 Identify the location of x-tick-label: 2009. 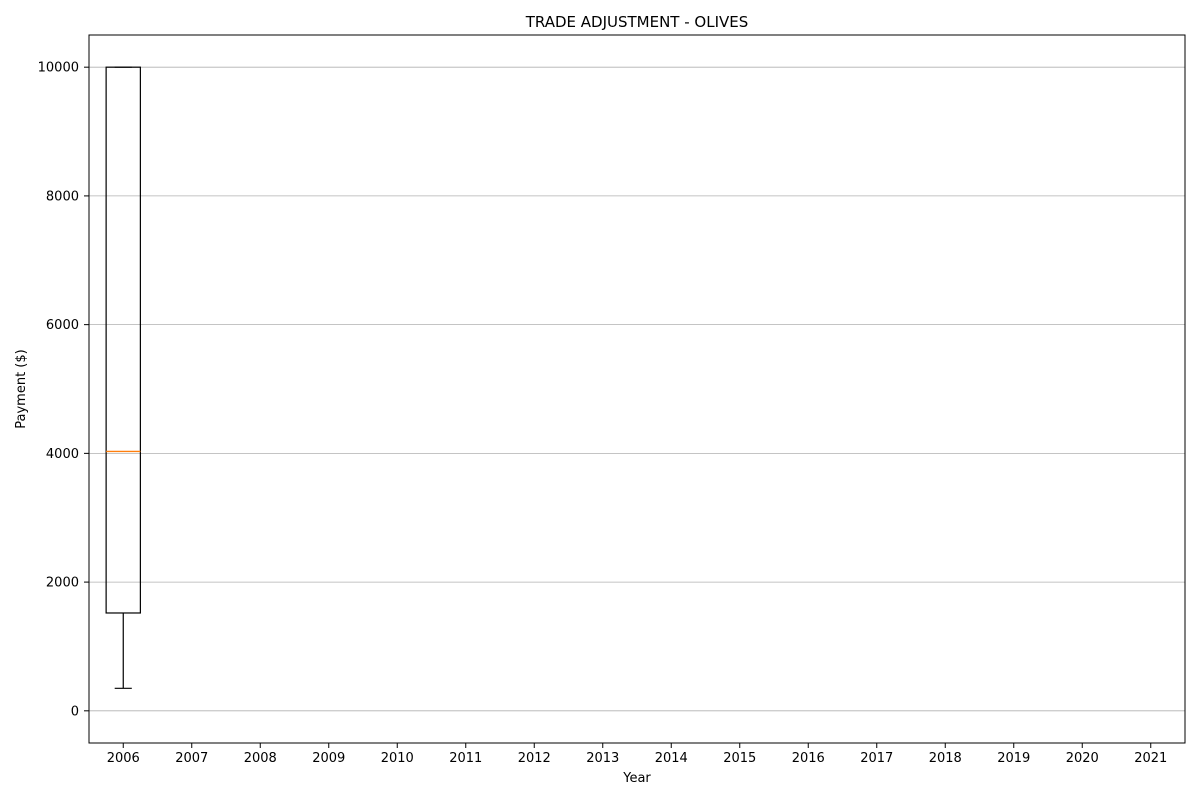
(328, 758).